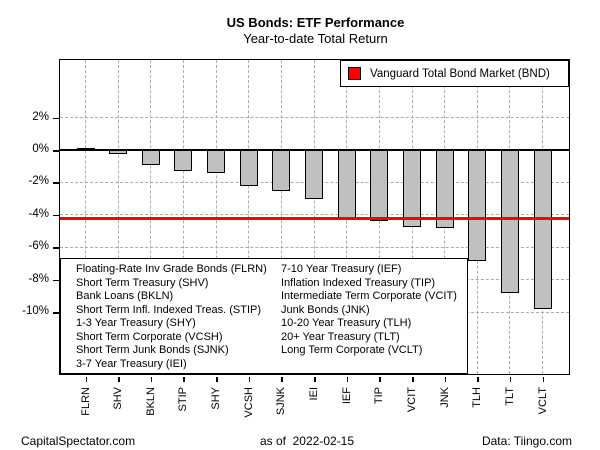 The width and height of the screenshot is (600, 450). Describe the element at coordinates (460, 73) in the screenshot. I see `legend-label: Vanguard Total Bond Market (BND)` at that location.